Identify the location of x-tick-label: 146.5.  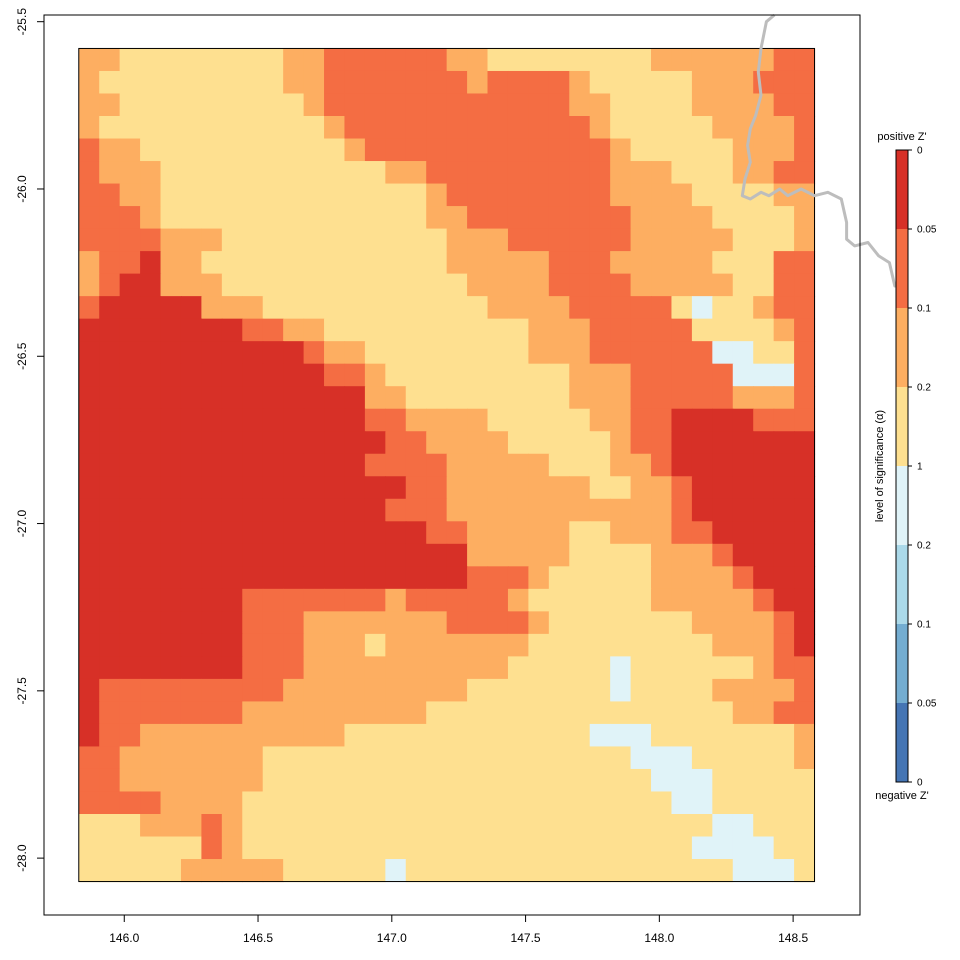
(258, 938).